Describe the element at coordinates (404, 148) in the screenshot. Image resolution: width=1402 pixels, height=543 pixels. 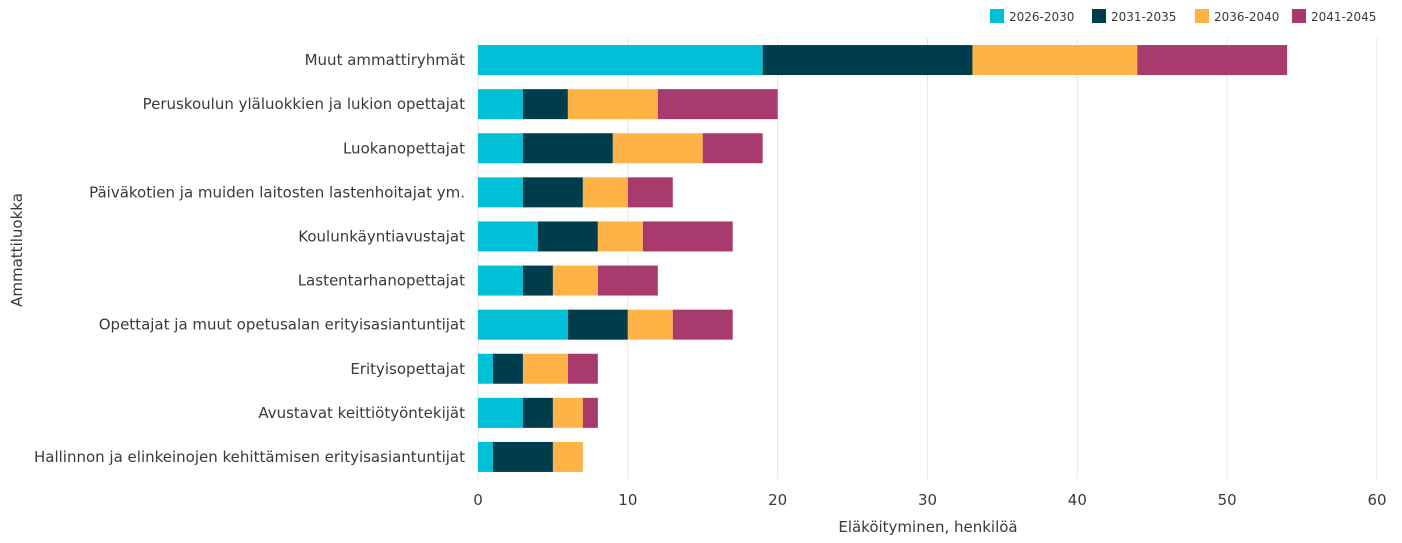
I see `category-label: Luokanopettajat` at that location.